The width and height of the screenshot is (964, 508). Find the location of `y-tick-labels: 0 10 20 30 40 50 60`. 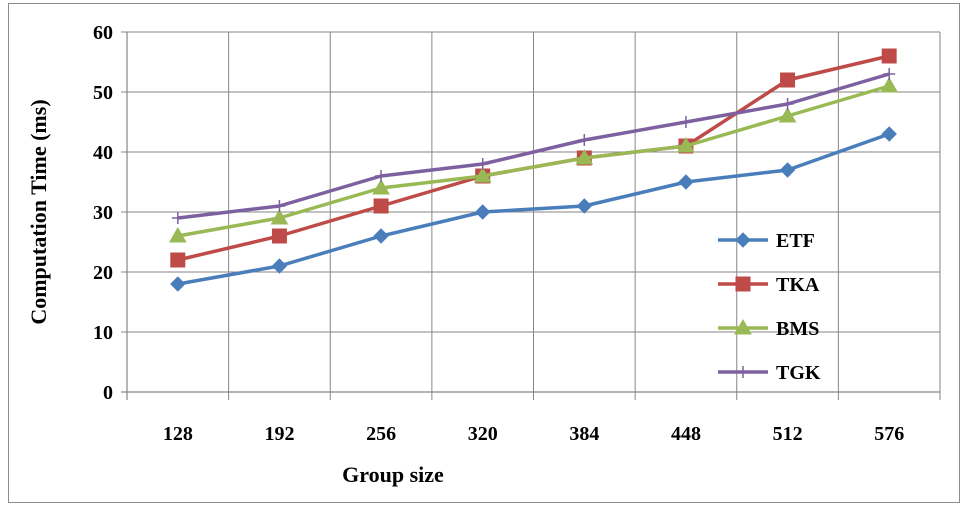

y-tick-labels: 0 10 20 30 40 50 60 is located at coordinates (103, 213).